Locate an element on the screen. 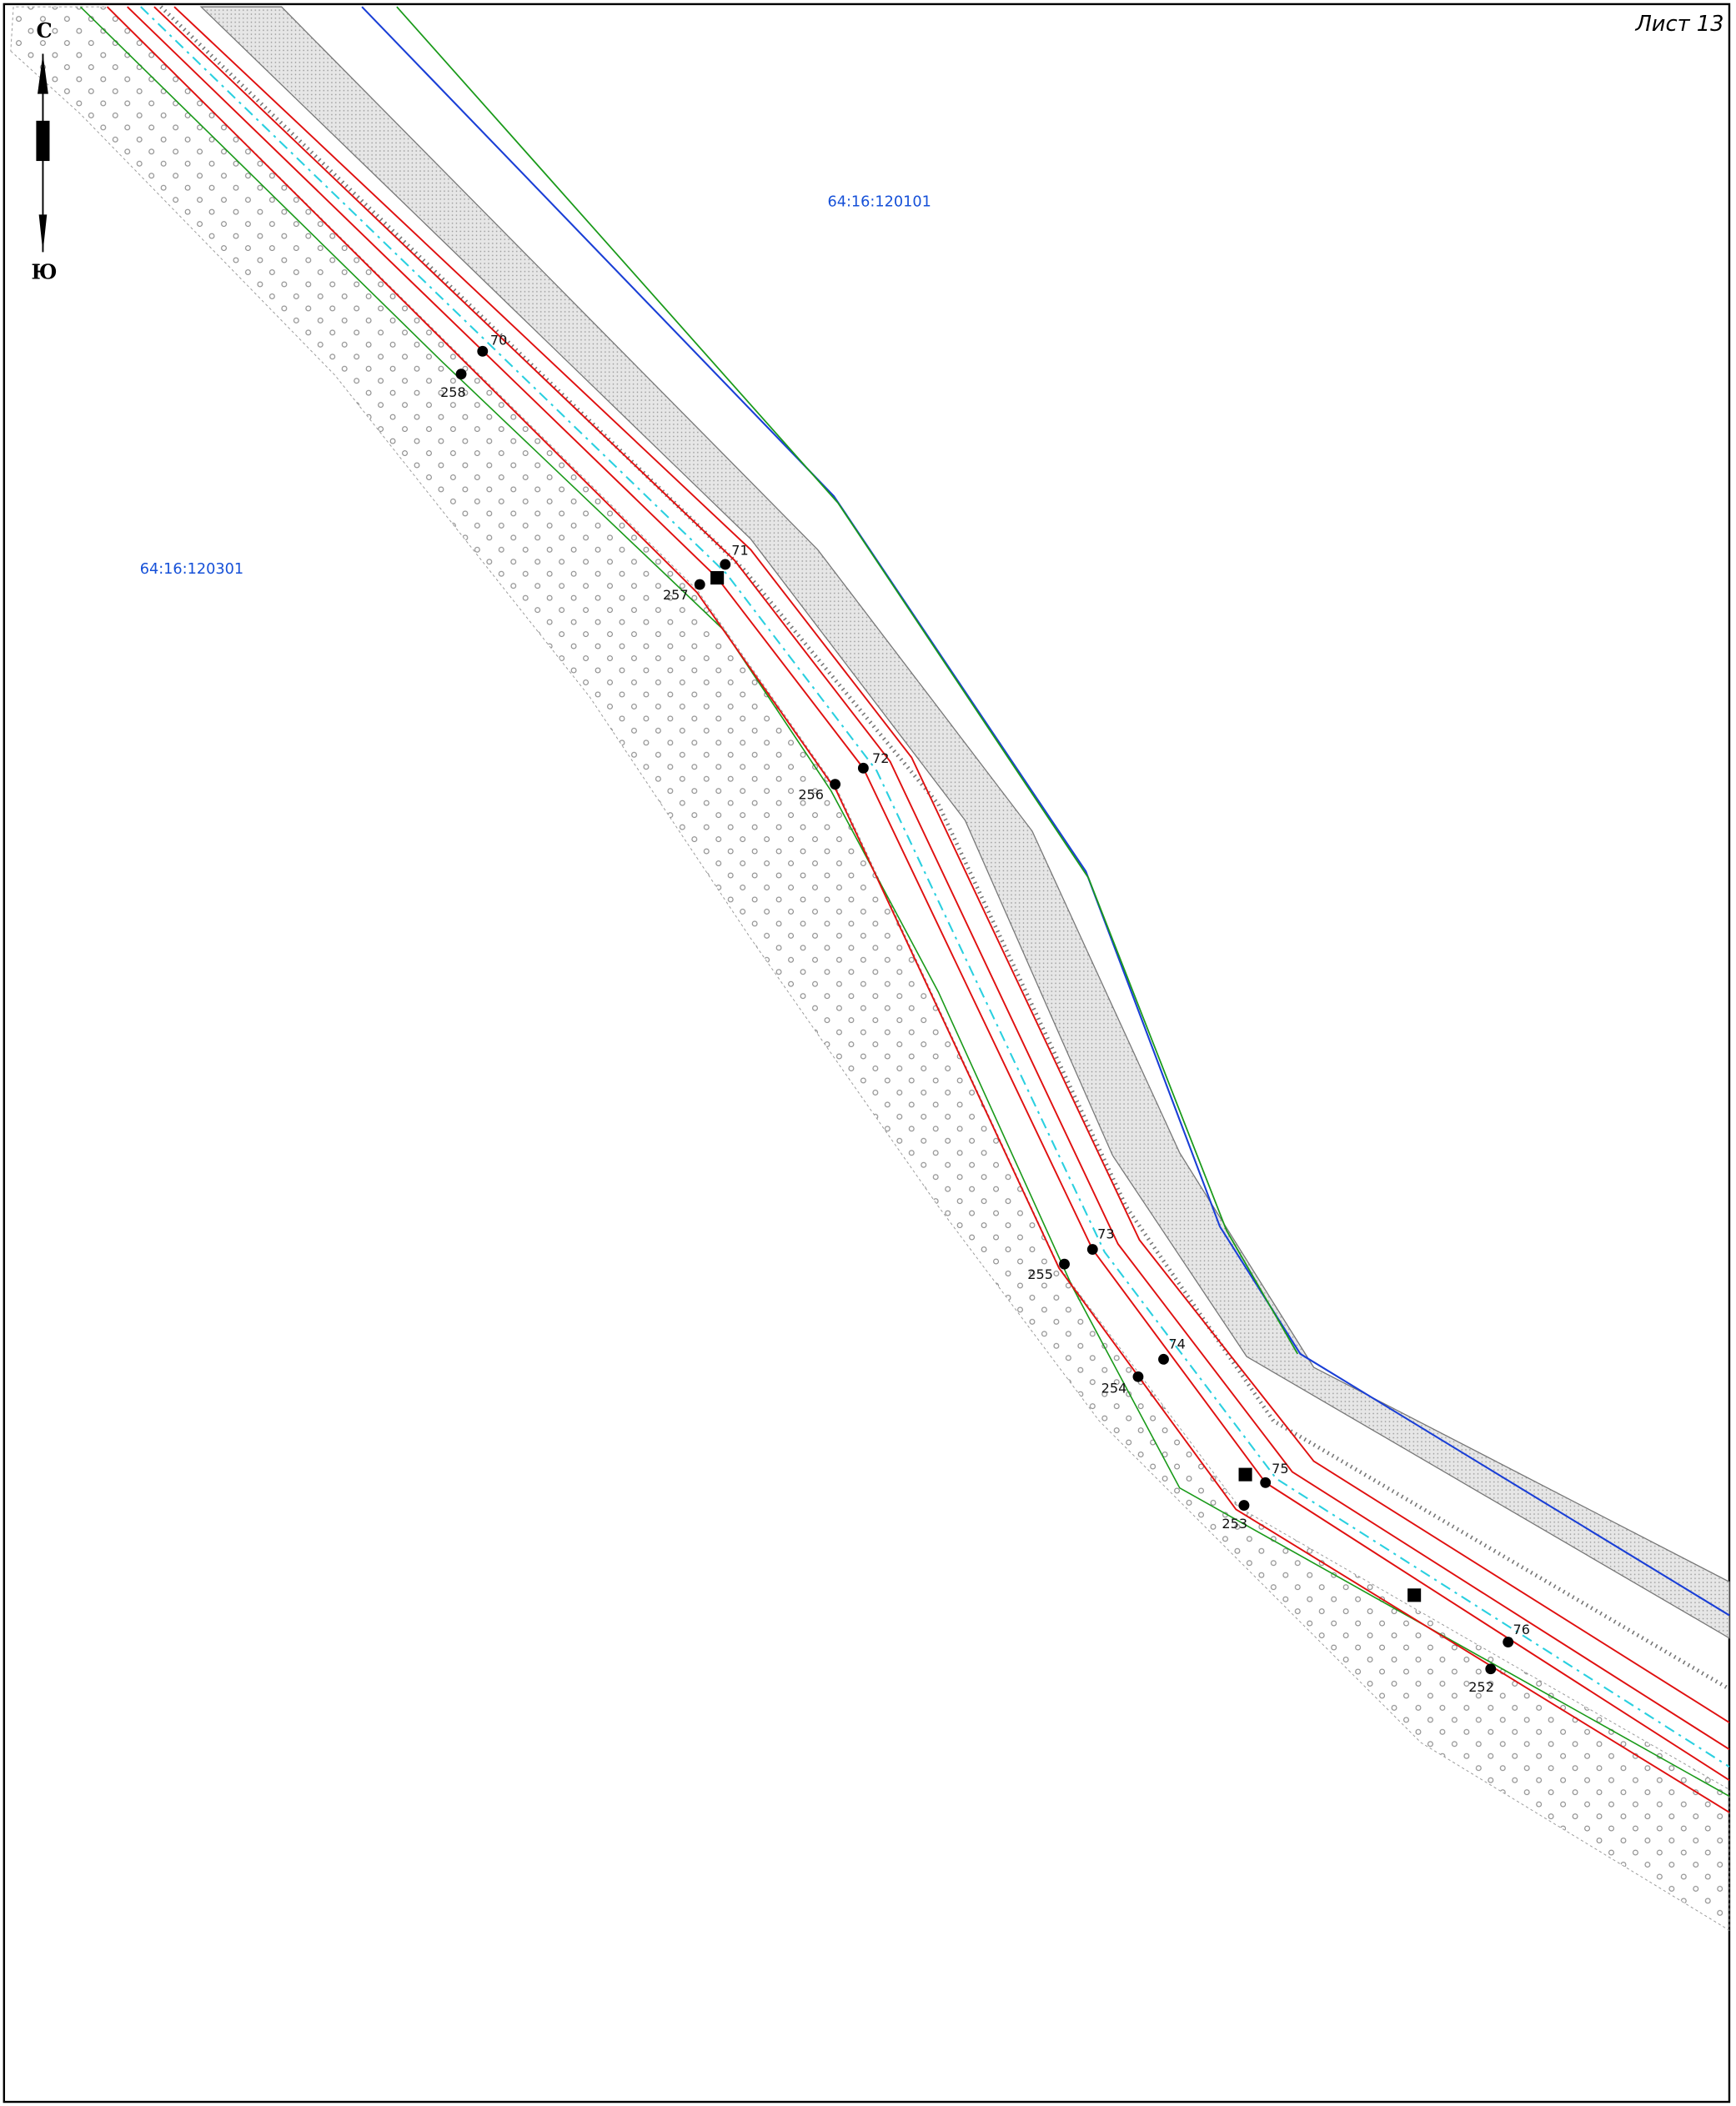  point-label: 256 is located at coordinates (811, 794).